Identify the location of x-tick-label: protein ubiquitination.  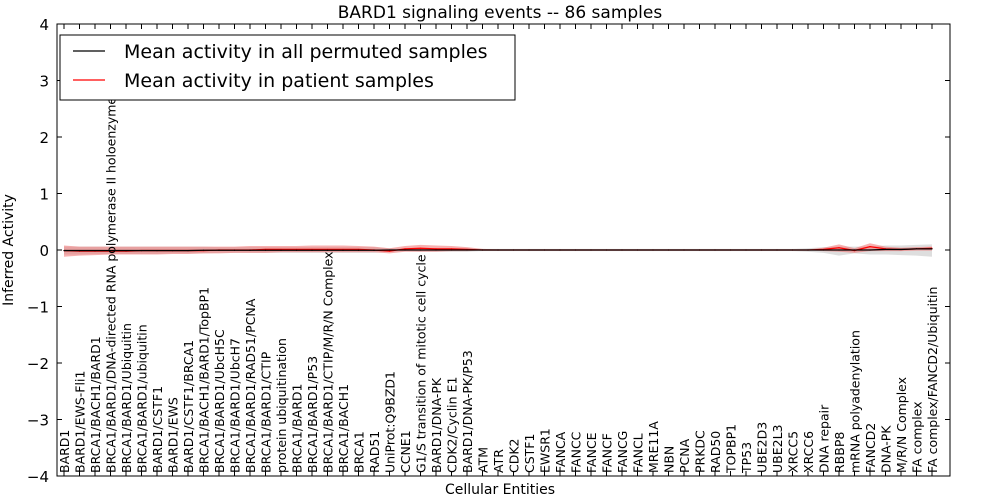
(281, 405).